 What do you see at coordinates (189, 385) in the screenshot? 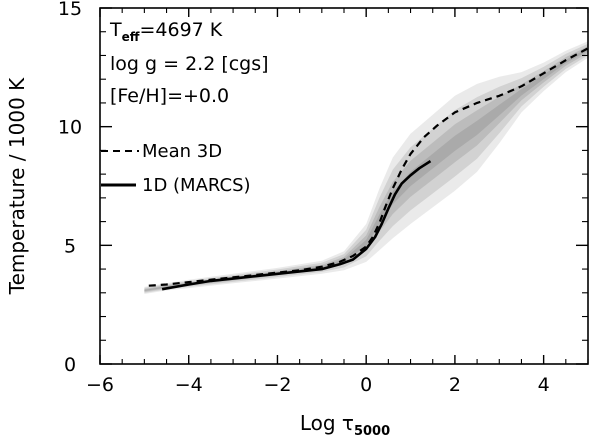
I see `x-tick-label: −4` at bounding box center [189, 385].